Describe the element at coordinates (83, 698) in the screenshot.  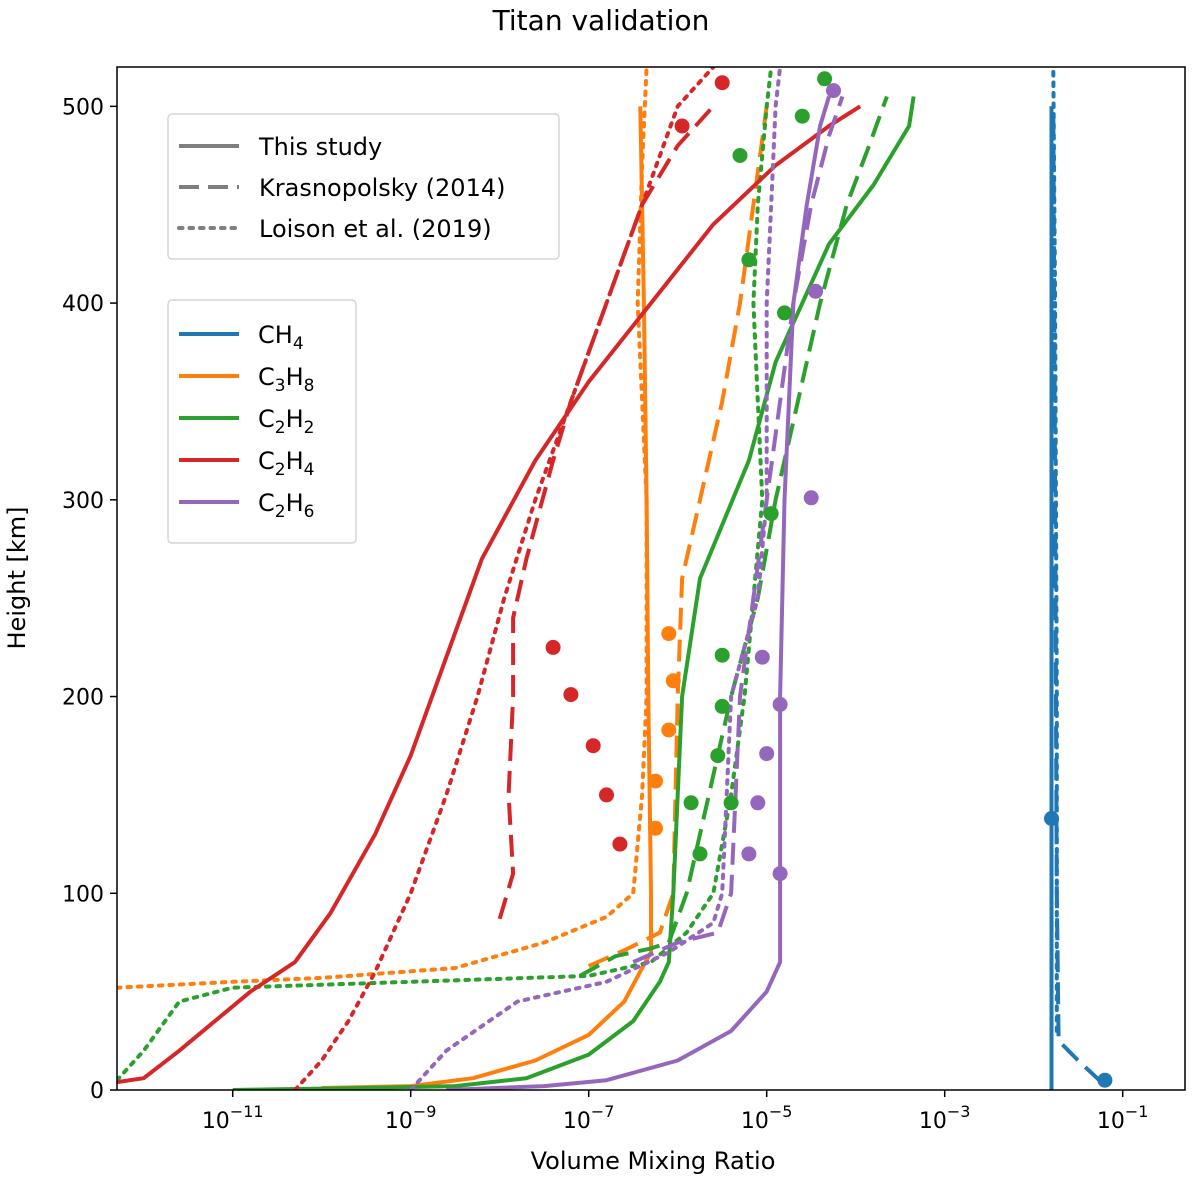
I see `y-tick-label: 200` at that location.